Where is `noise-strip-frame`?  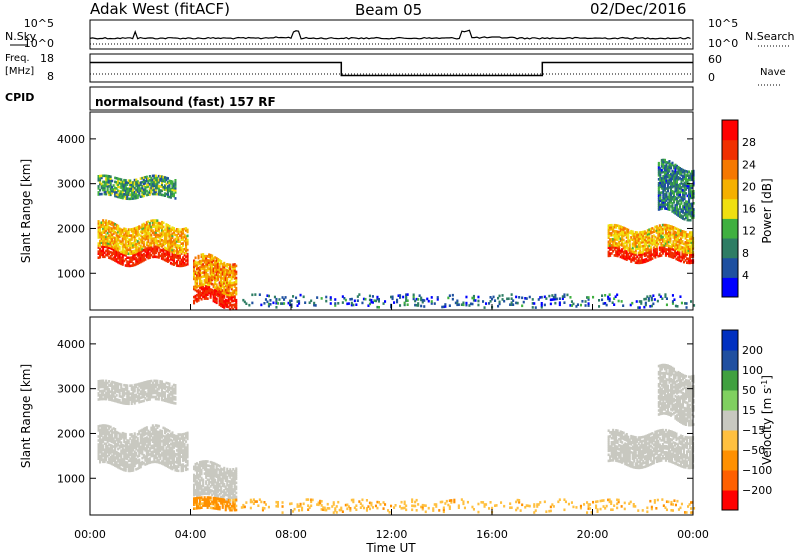 noise-strip-frame is located at coordinates (391, 34).